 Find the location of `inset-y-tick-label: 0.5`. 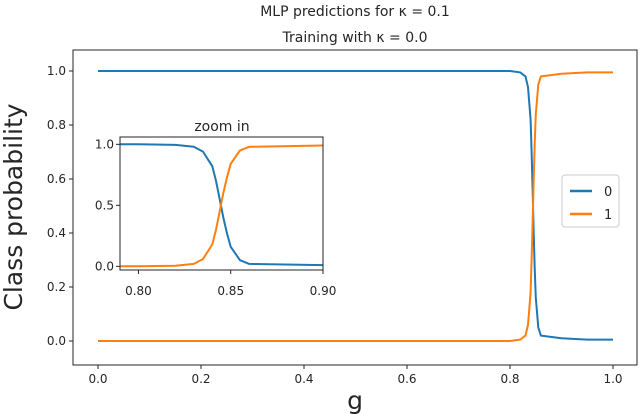

inset-y-tick-label: 0.5 is located at coordinates (104, 205).